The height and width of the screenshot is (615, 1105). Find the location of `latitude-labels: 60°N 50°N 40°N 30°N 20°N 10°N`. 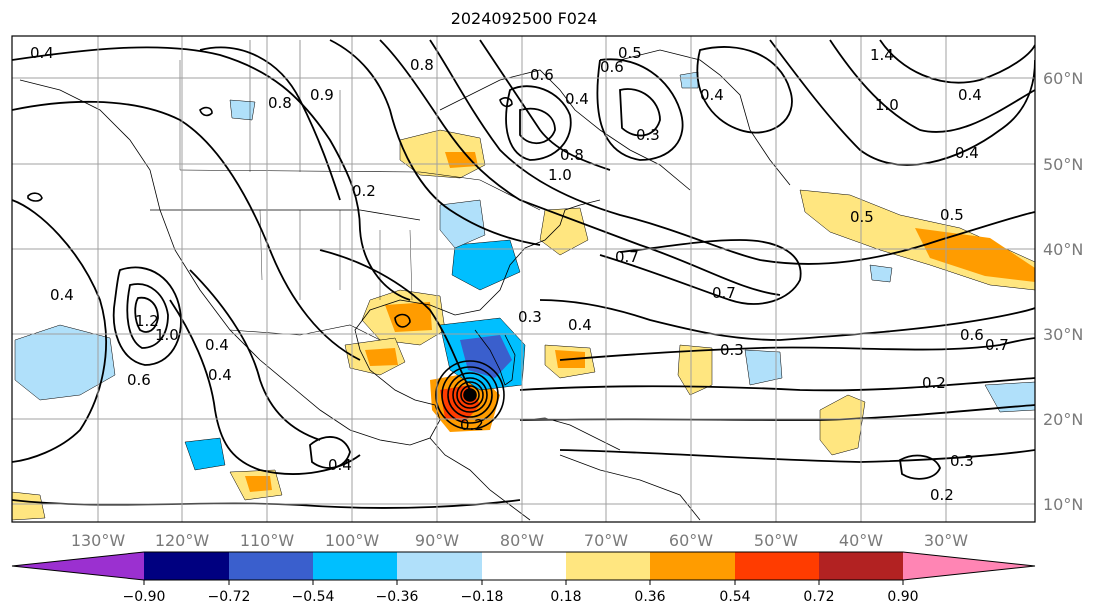

latitude-labels: 60°N 50°N 40°N 30°N 20°N 10°N is located at coordinates (1063, 291).